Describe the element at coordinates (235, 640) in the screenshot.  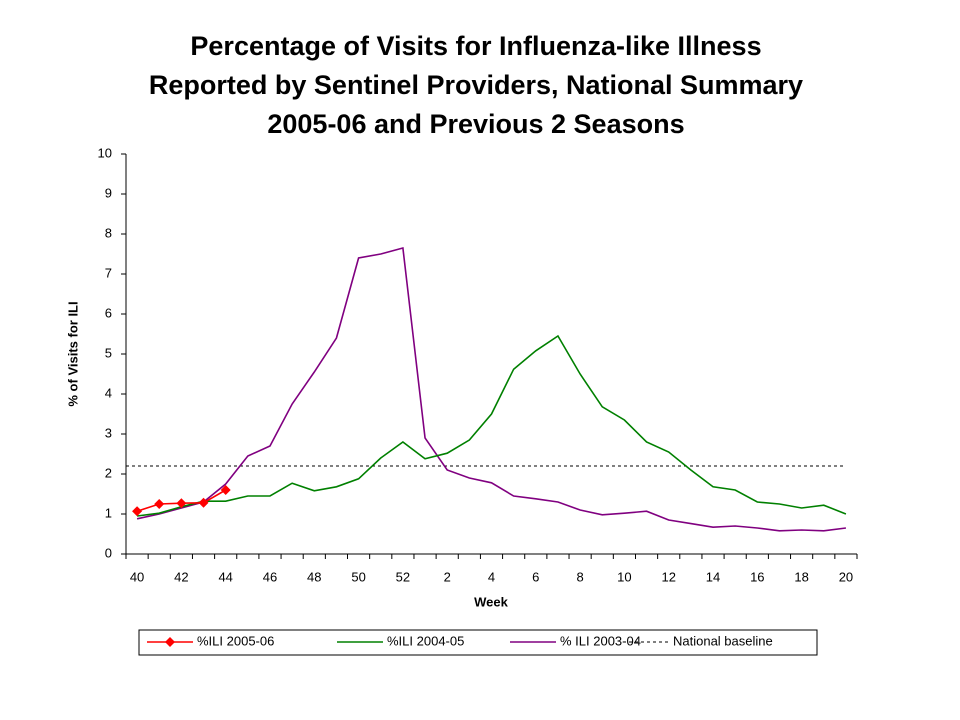
I see `legend-label: %ILI 2005-06` at that location.